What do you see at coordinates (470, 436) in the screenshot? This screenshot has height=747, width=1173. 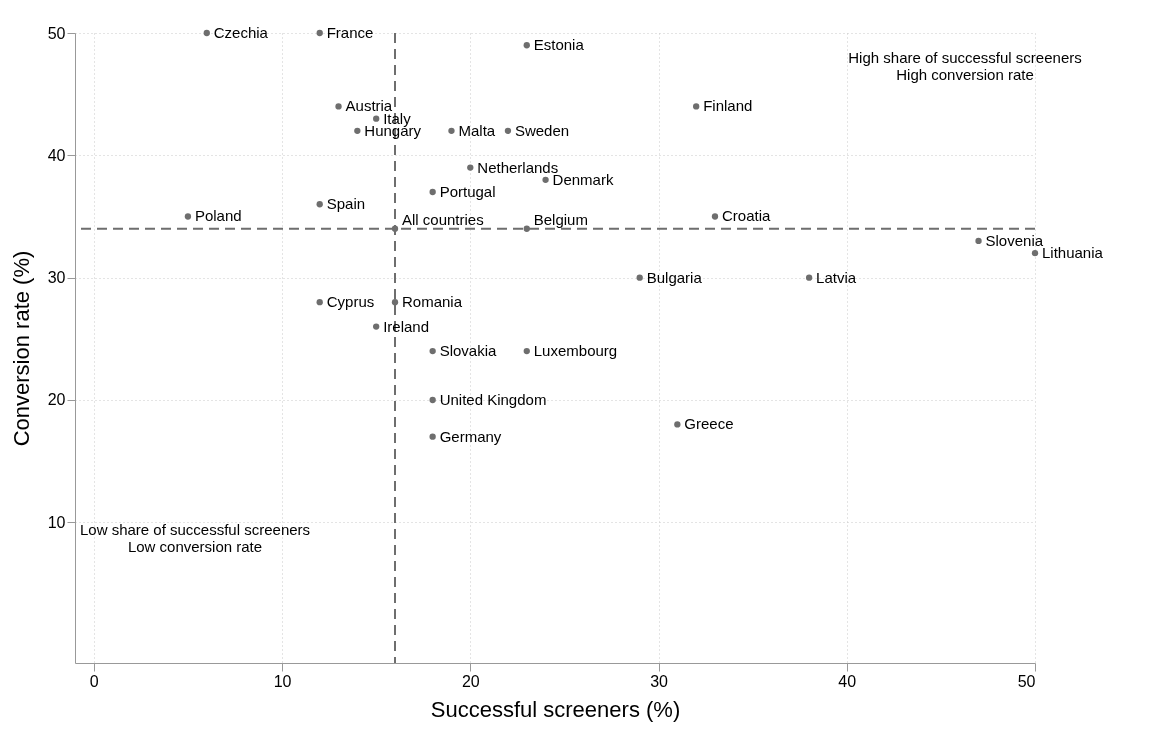 I see `data-label: Germany` at bounding box center [470, 436].